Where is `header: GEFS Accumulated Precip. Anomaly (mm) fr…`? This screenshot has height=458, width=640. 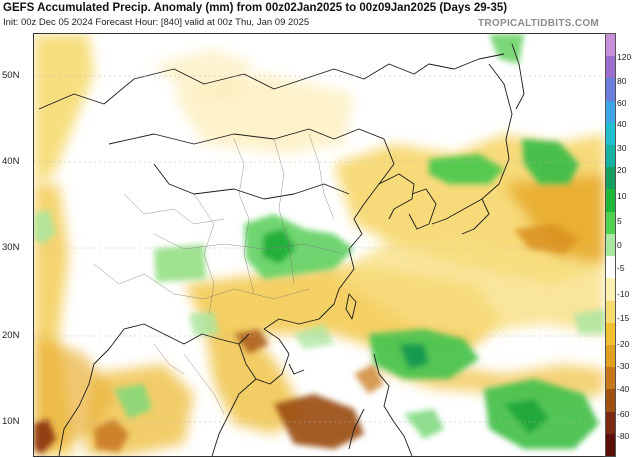
header: GEFS Accumulated Precip. Anomaly (mm) fr… is located at coordinates (320, 16).